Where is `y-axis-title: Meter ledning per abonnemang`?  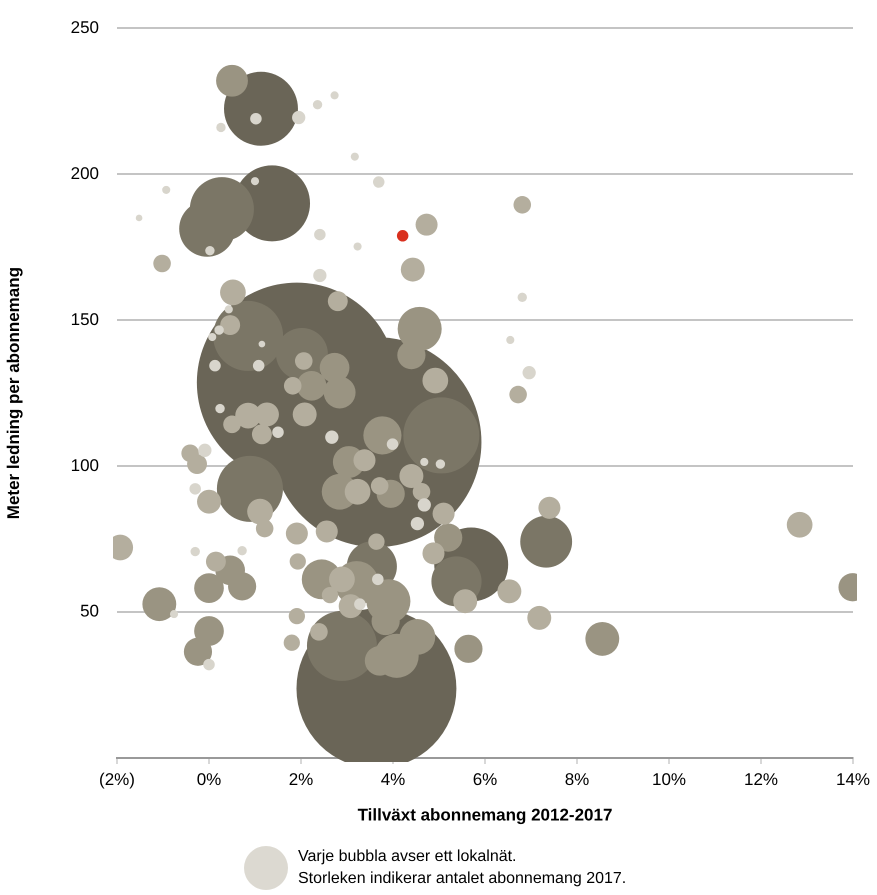 y-axis-title: Meter ledning per abonnemang is located at coordinates (13, 393).